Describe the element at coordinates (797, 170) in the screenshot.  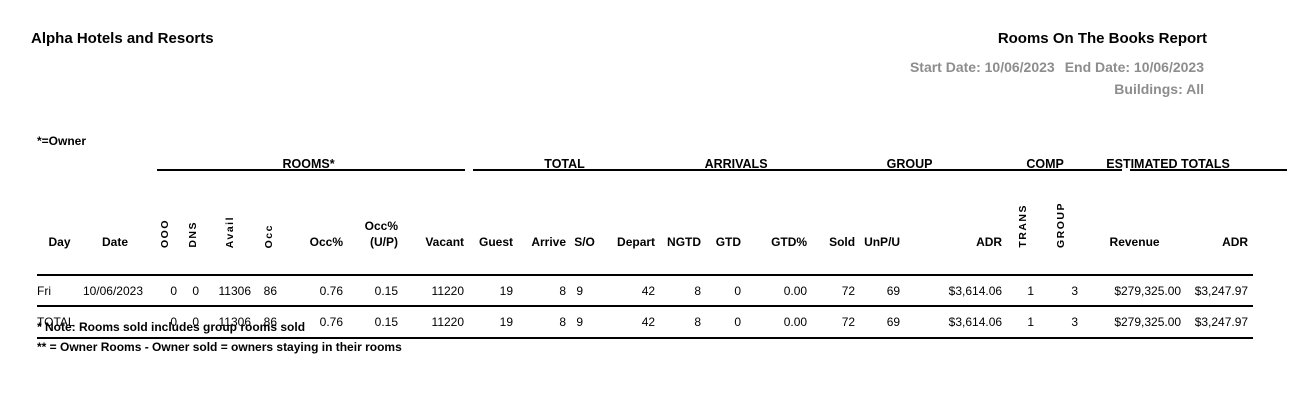
I see `total-arrivals-group-comp-underline` at that location.